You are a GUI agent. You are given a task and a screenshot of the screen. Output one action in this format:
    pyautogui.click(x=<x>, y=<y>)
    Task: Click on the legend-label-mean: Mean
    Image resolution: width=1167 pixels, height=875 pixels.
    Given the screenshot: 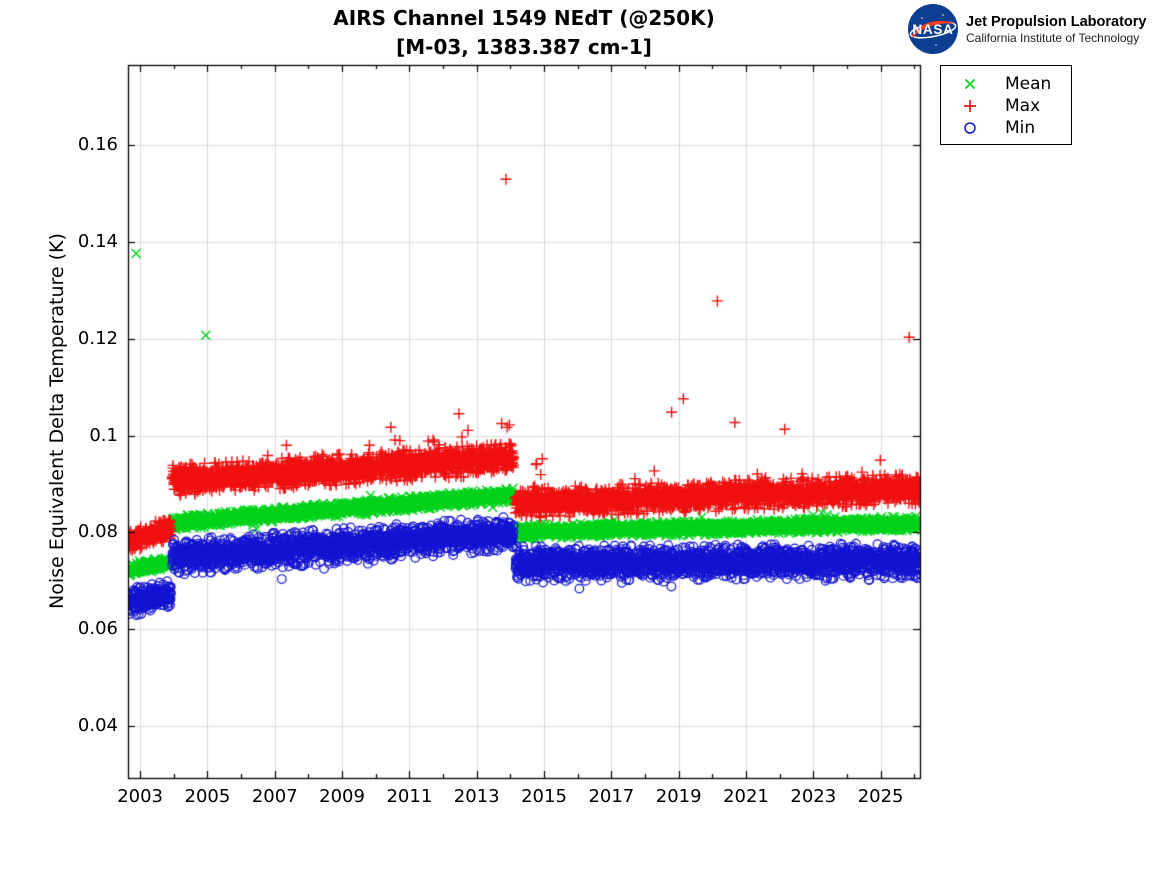 What is the action you would take?
    pyautogui.click(x=1028, y=84)
    